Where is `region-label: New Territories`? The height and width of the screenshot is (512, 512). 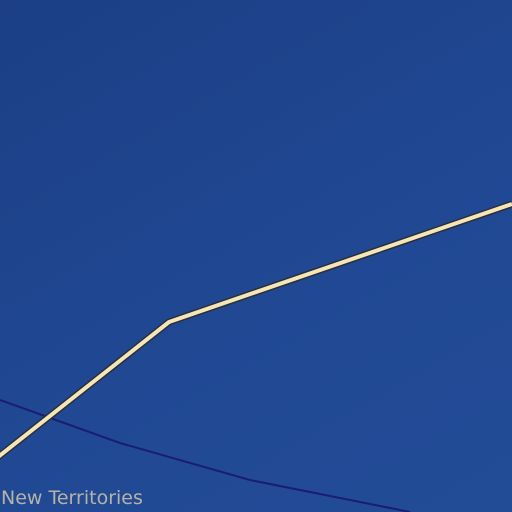
region-label: New Territories is located at coordinates (72, 498).